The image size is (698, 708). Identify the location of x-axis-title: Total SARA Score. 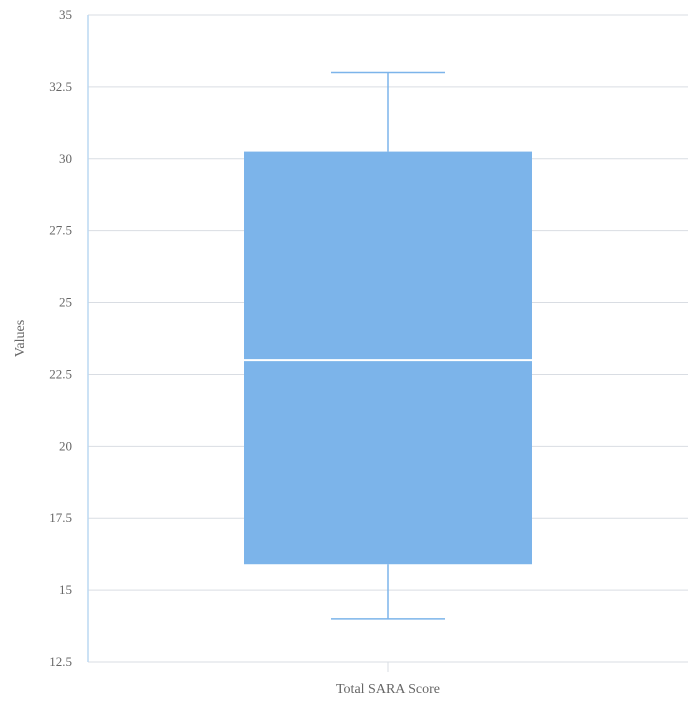
(388, 689).